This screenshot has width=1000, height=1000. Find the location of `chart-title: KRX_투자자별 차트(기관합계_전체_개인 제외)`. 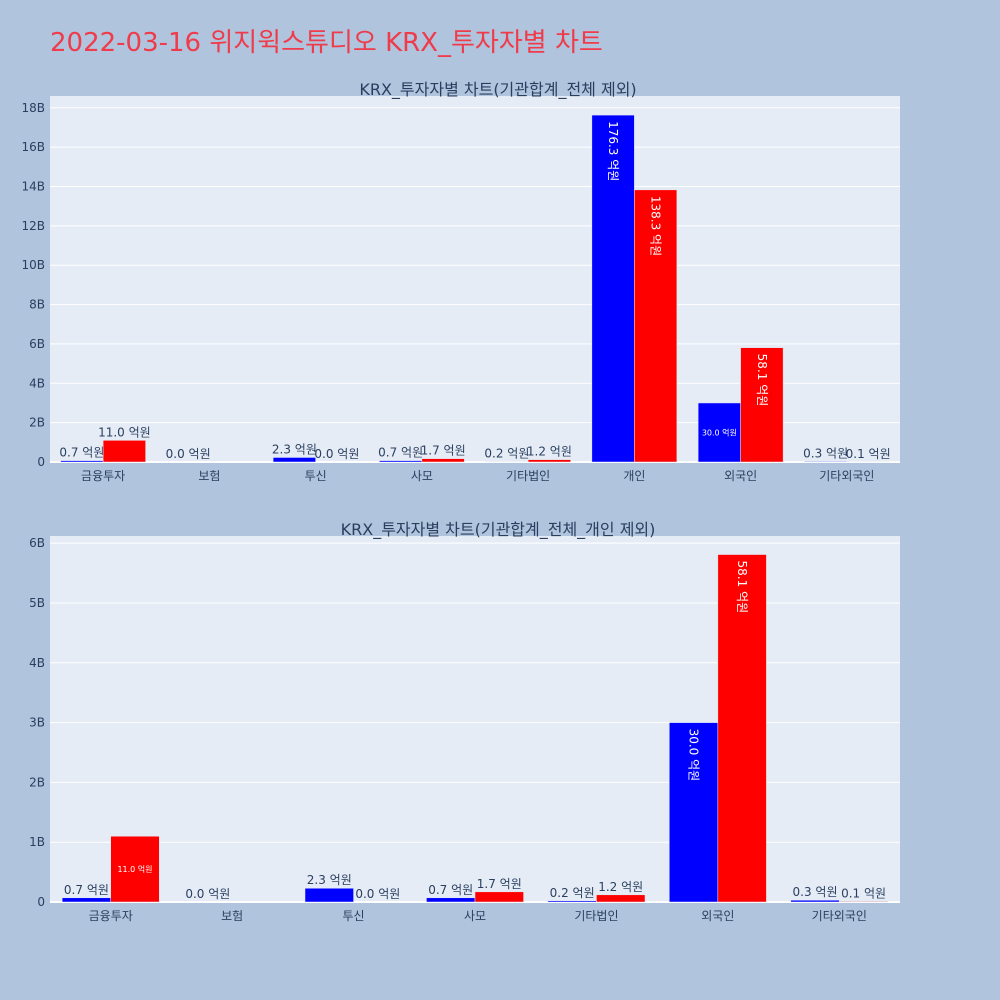

chart-title: KRX_투자자별 차트(기관합계_전체_개인 제외) is located at coordinates (498, 530).